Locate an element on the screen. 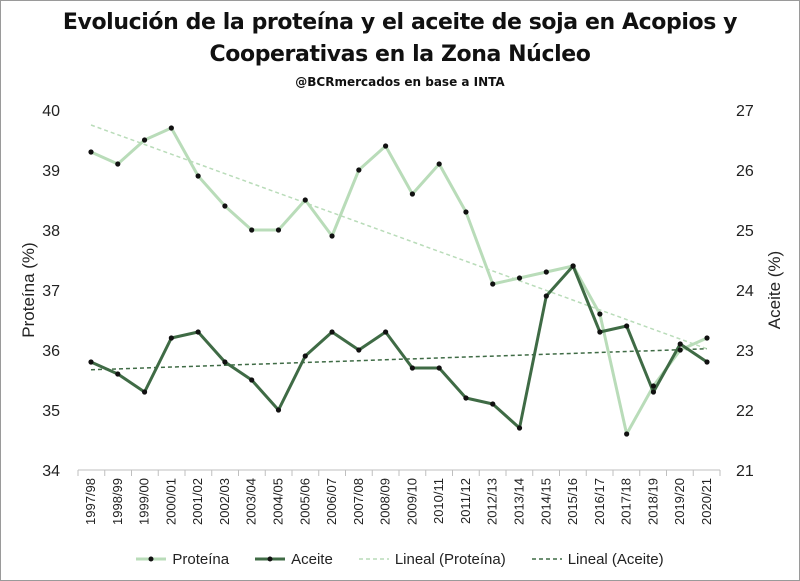  legend-item-proteina: Proteína is located at coordinates (182, 559).